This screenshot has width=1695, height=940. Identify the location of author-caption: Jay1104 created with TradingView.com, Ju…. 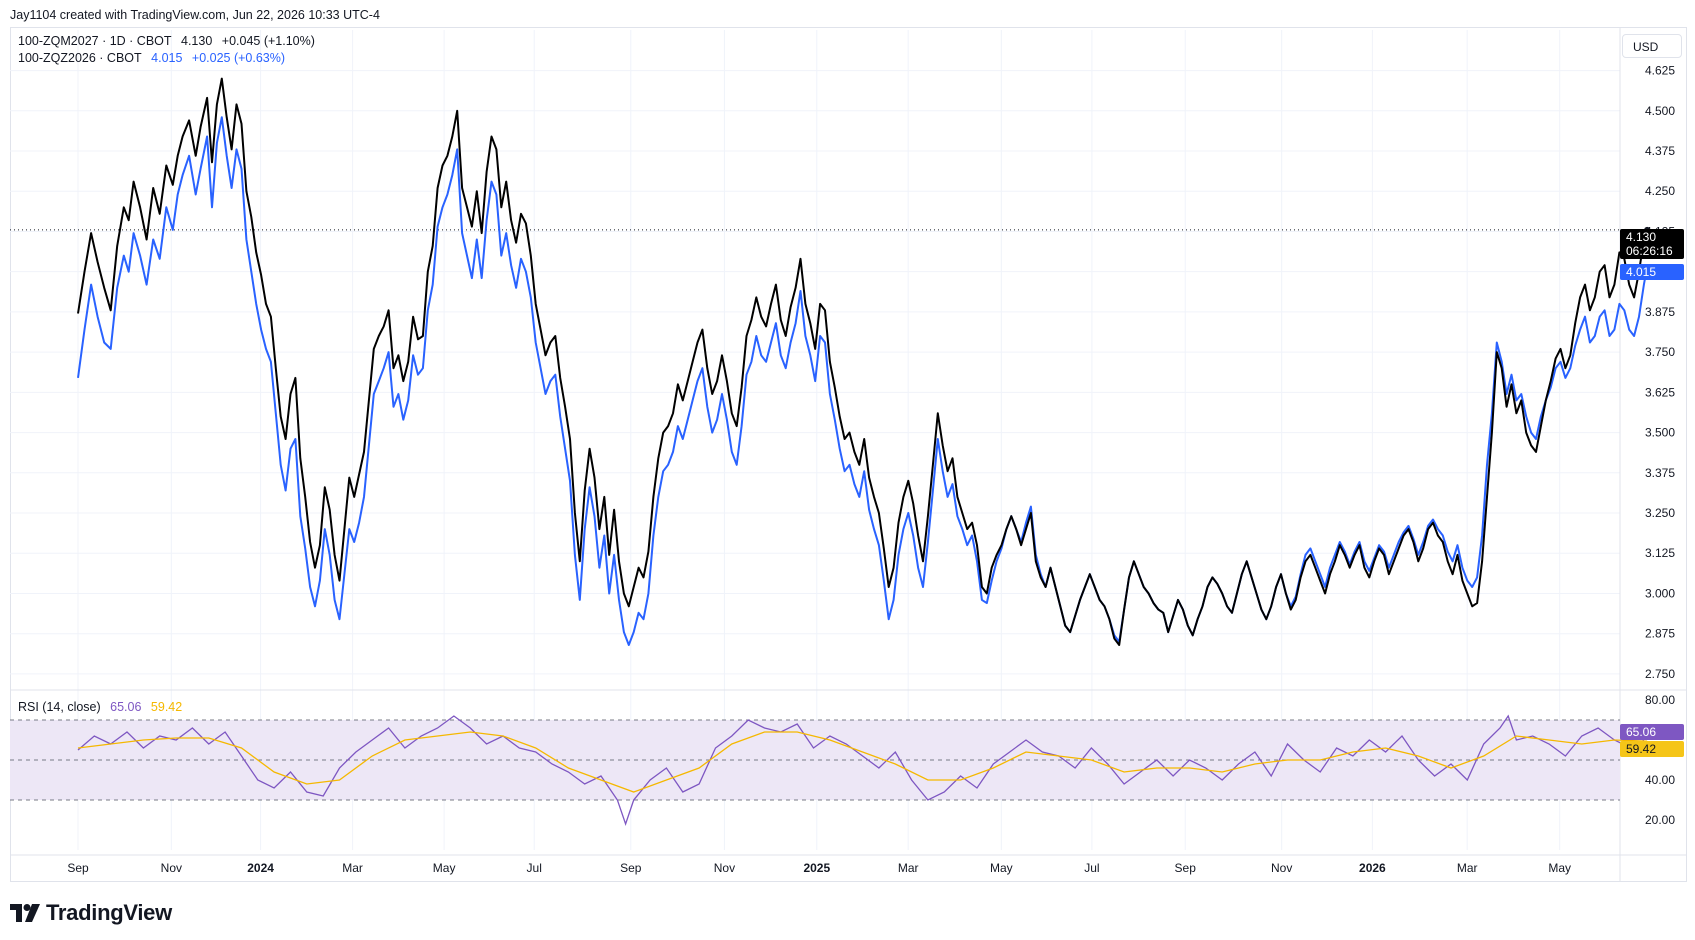
(195, 15).